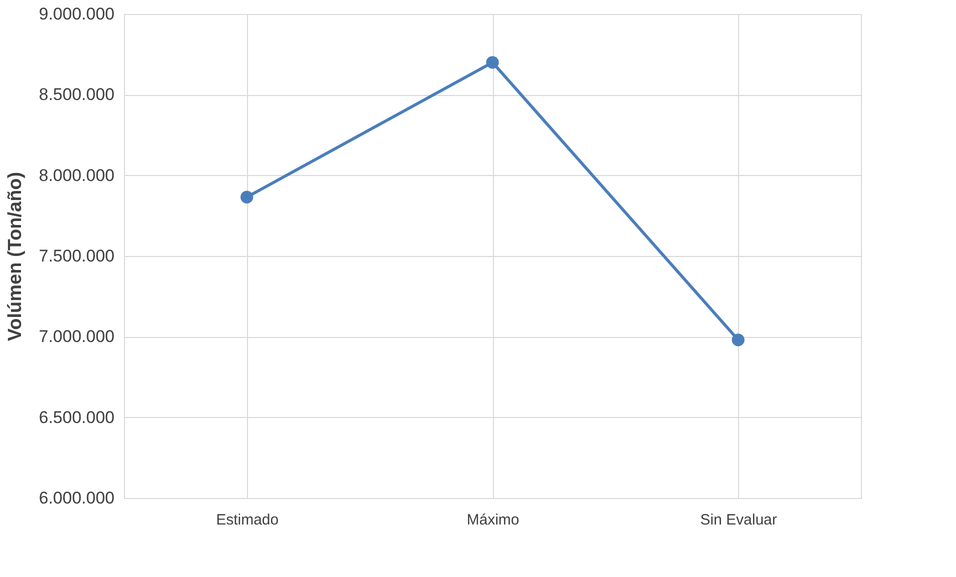 Image resolution: width=956 pixels, height=577 pixels. Describe the element at coordinates (76, 336) in the screenshot. I see `y-tick-label: 7.000.000` at that location.